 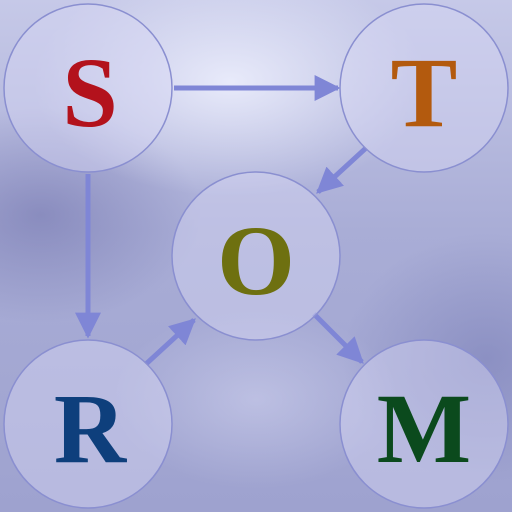 I want to click on node-r-letter: R, so click(x=91, y=428).